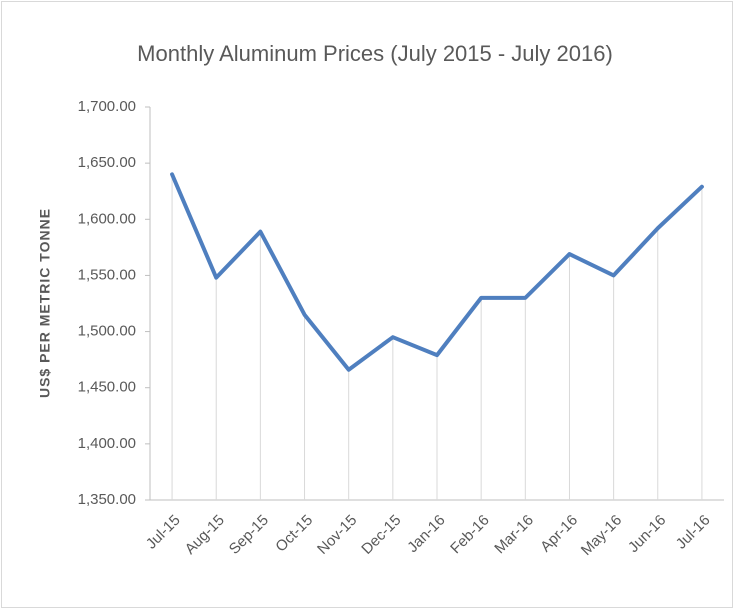  I want to click on y-tick-label: 1,400.00, so click(107, 443).